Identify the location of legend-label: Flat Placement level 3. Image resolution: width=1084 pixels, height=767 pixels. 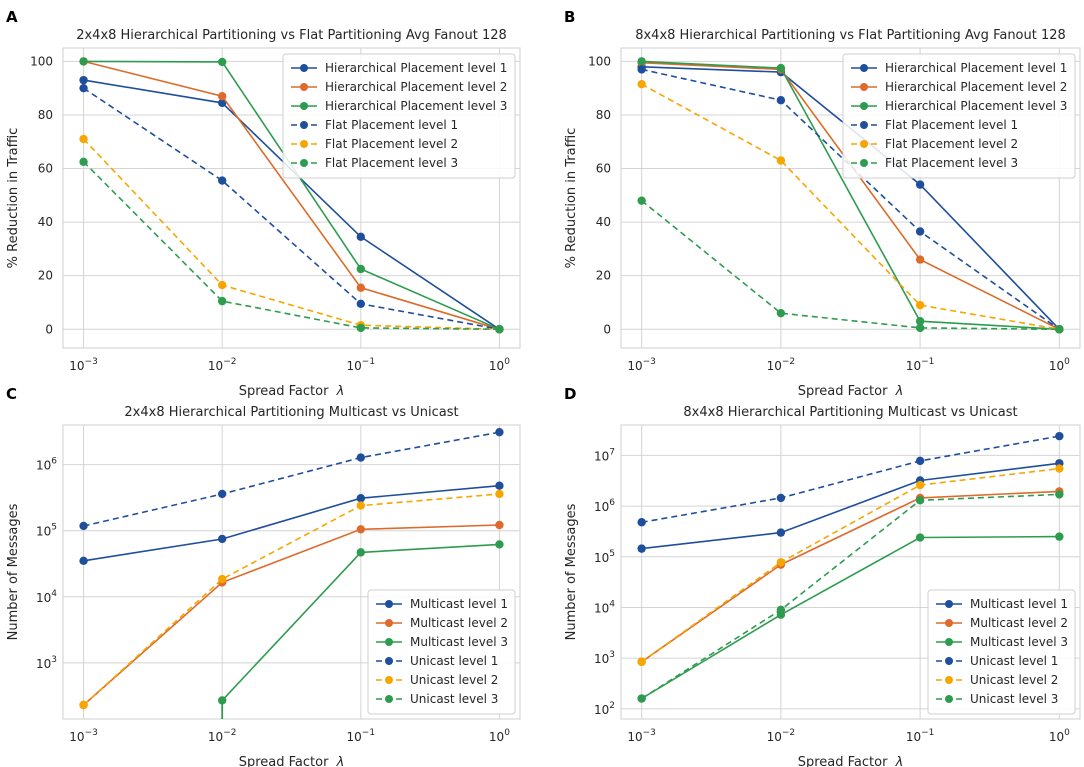
(951, 163).